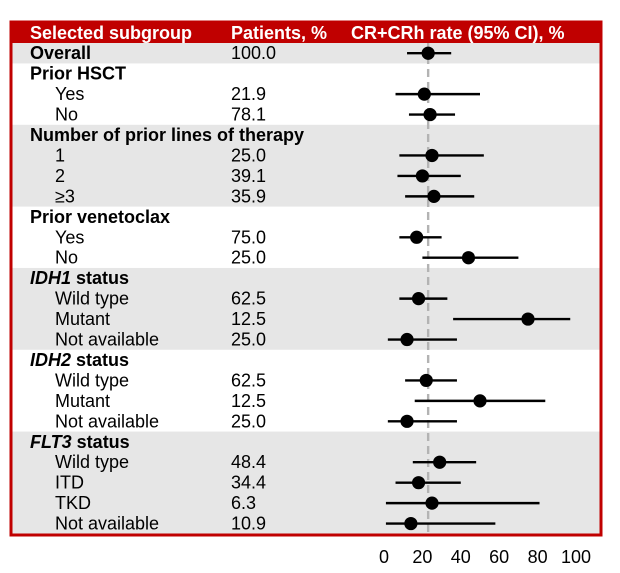 This screenshot has height=573, width=620. Describe the element at coordinates (78, 74) in the screenshot. I see `group-title: Prior HSCT` at that location.